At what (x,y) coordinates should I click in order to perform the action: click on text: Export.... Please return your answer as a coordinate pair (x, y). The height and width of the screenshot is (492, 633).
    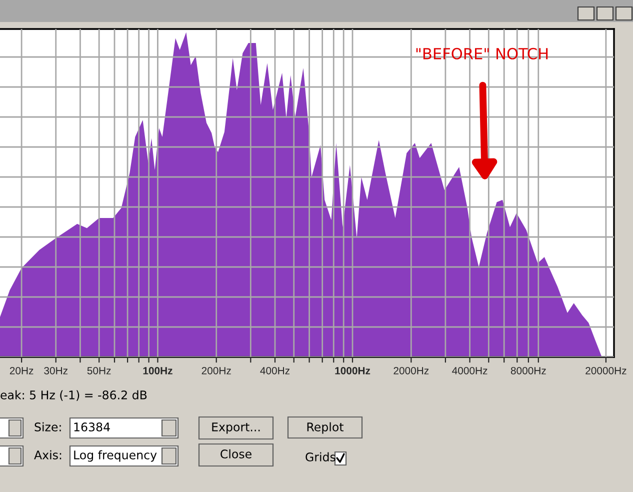
    Looking at the image, I should click on (236, 428).